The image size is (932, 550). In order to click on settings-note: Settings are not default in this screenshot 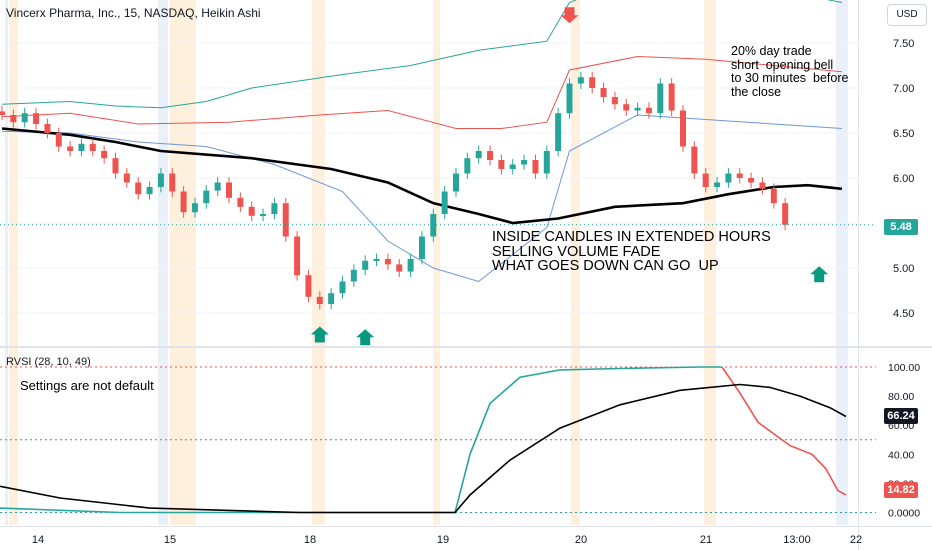, I will do `click(87, 385)`.